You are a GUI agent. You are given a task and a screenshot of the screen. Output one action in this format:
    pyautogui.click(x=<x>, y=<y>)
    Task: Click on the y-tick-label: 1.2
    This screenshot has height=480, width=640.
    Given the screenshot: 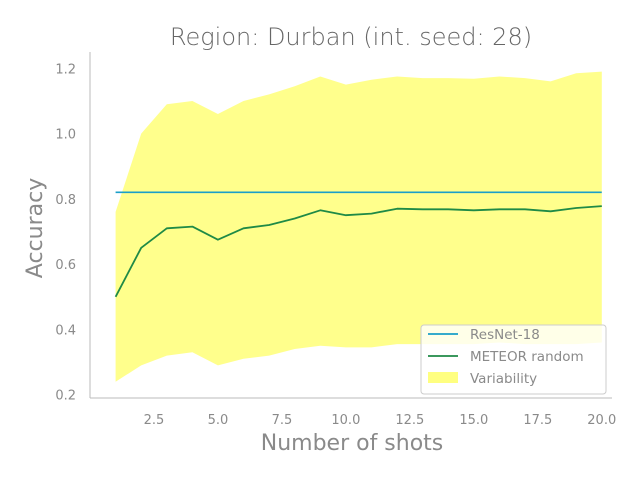 What is the action you would take?
    pyautogui.click(x=65, y=69)
    